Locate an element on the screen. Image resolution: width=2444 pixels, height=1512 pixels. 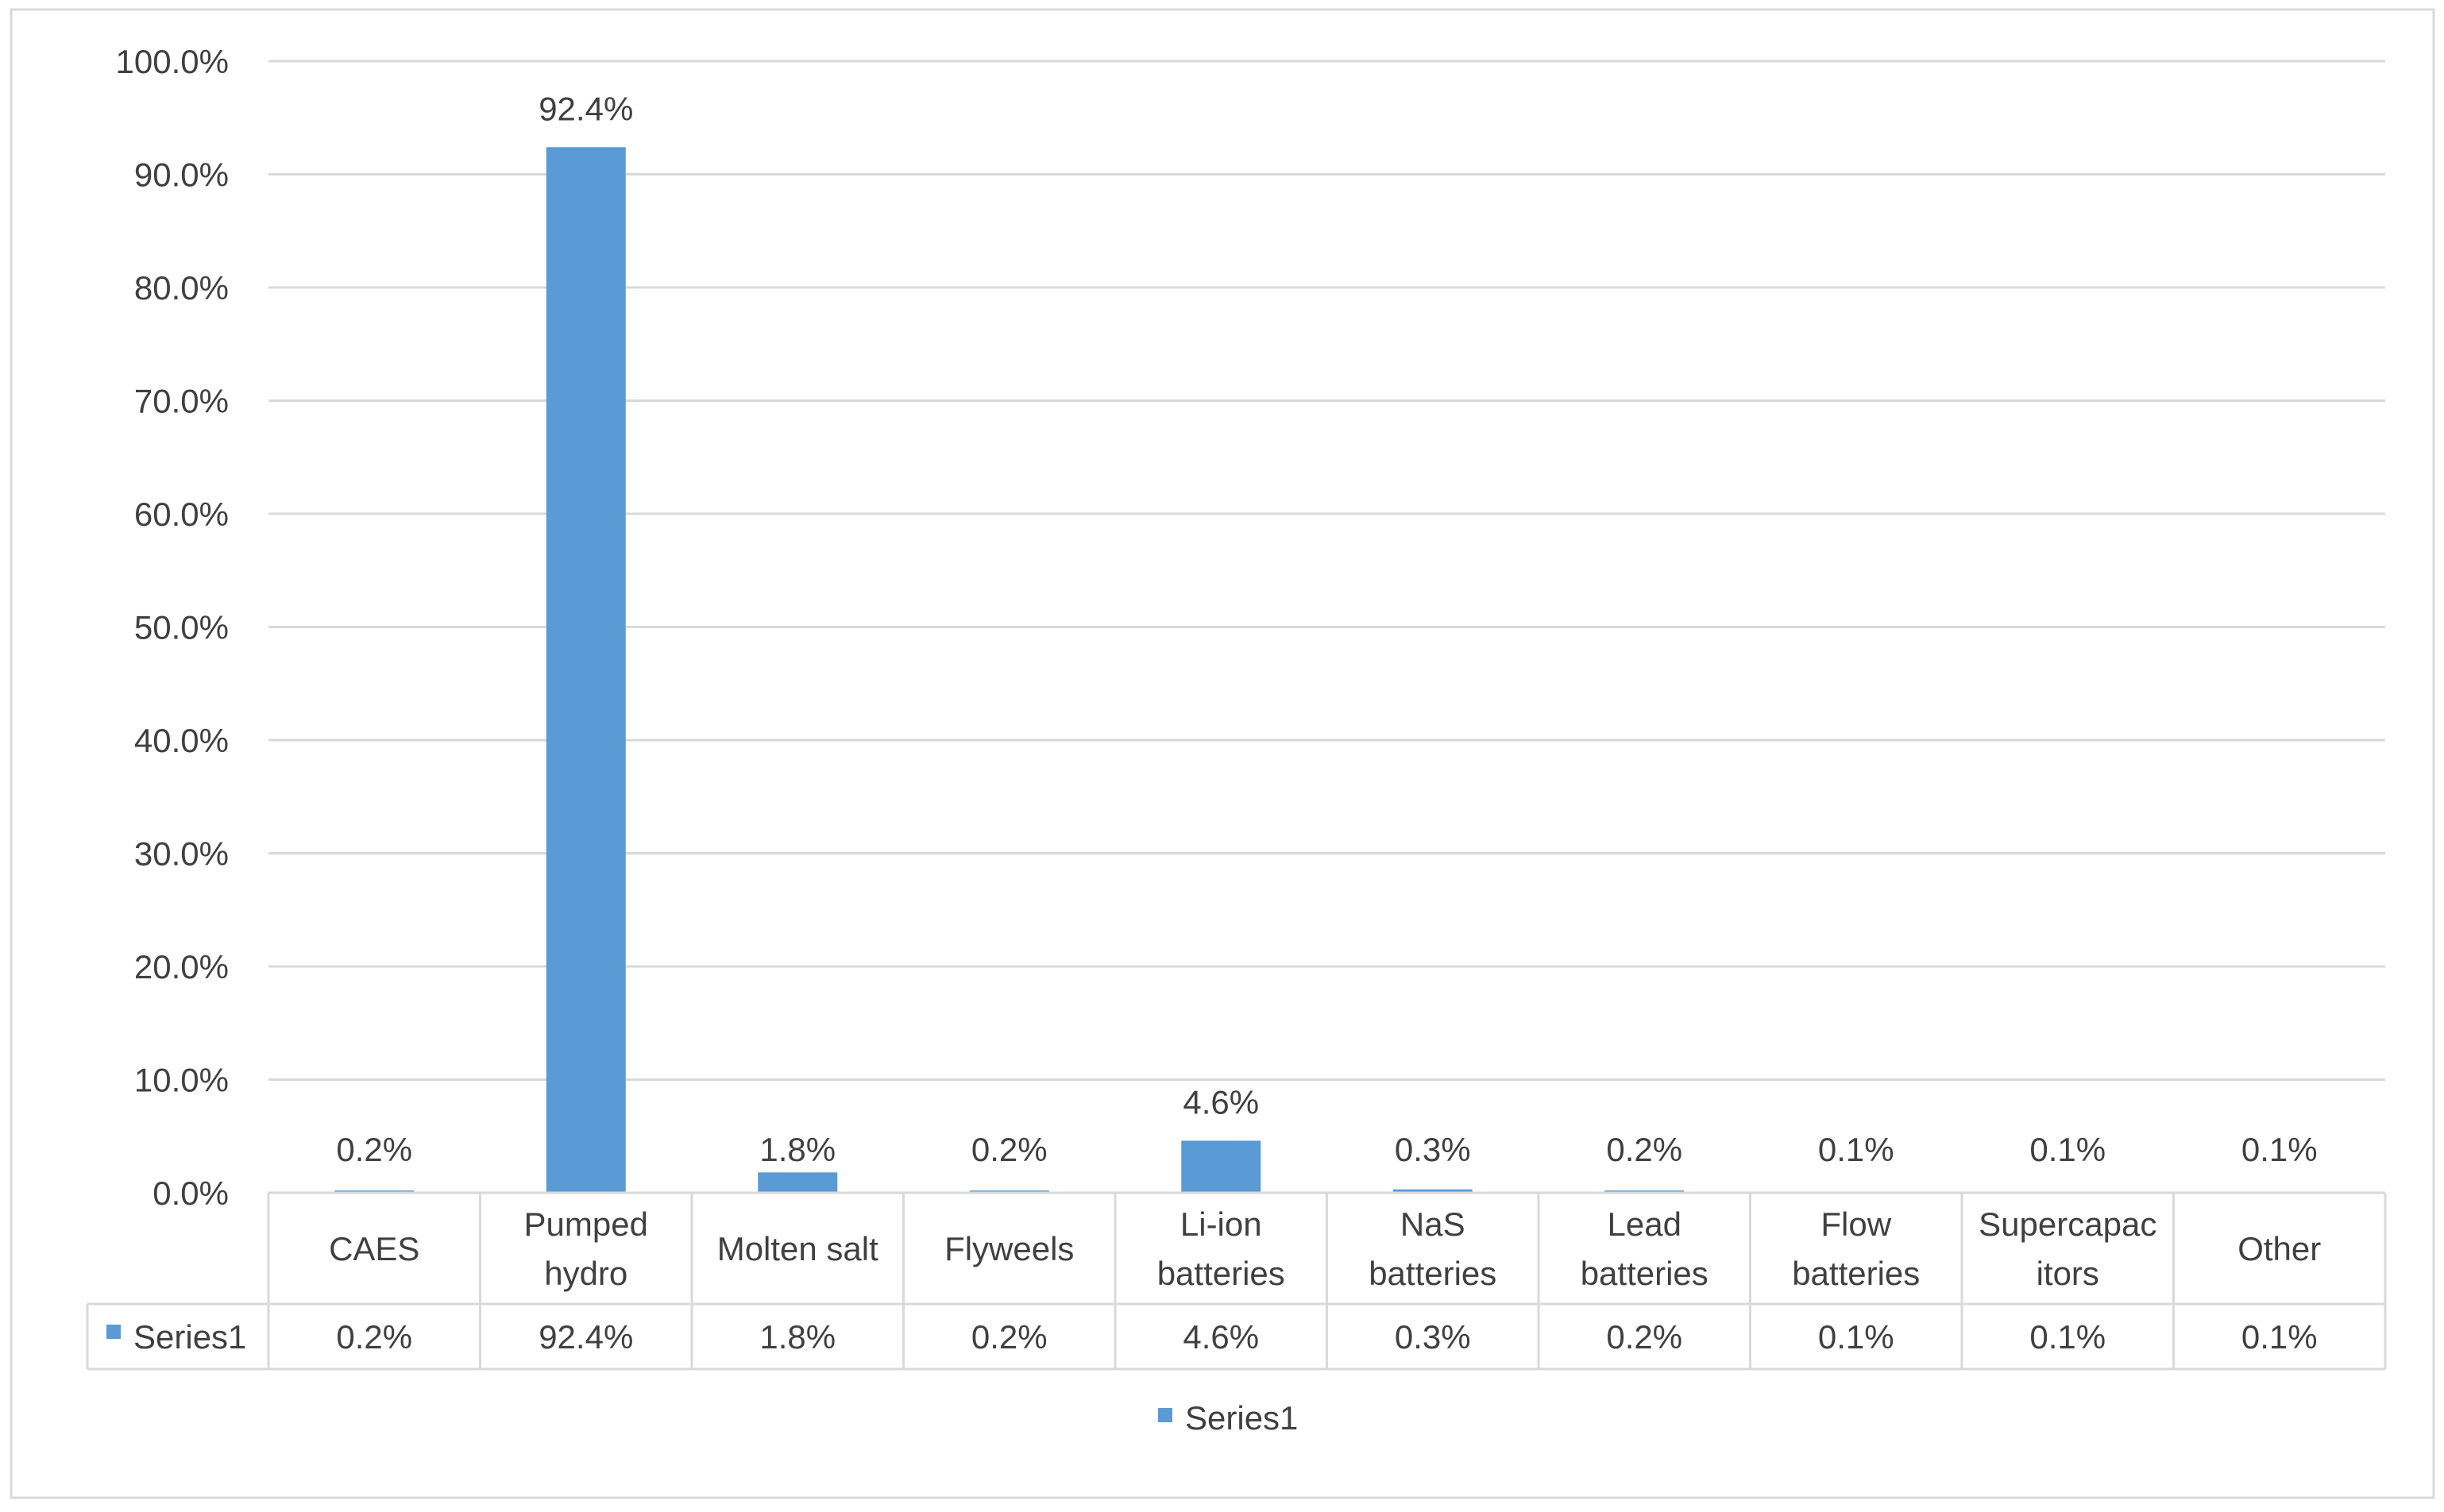
data-label: 1.8% is located at coordinates (797, 1149).